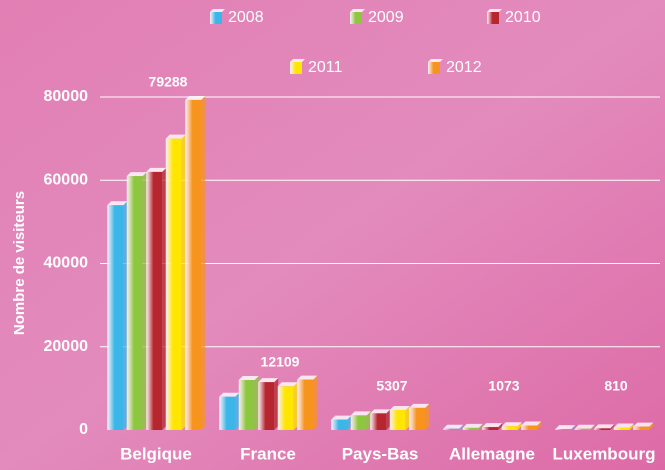 This screenshot has width=665, height=470. I want to click on x-tick-label: Luxembourg, so click(604, 453).